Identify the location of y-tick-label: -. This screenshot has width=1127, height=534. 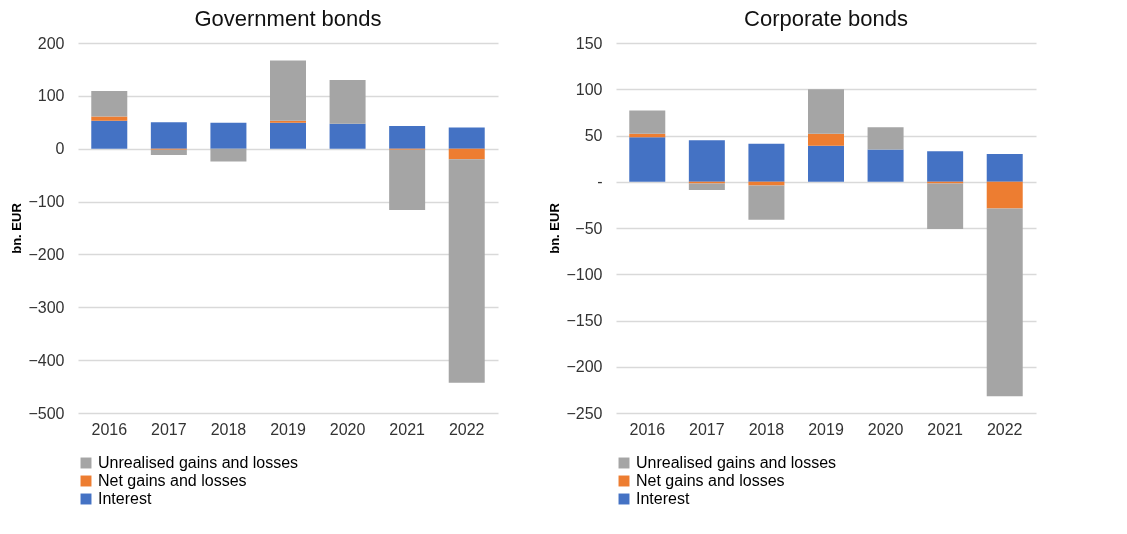
(600, 182).